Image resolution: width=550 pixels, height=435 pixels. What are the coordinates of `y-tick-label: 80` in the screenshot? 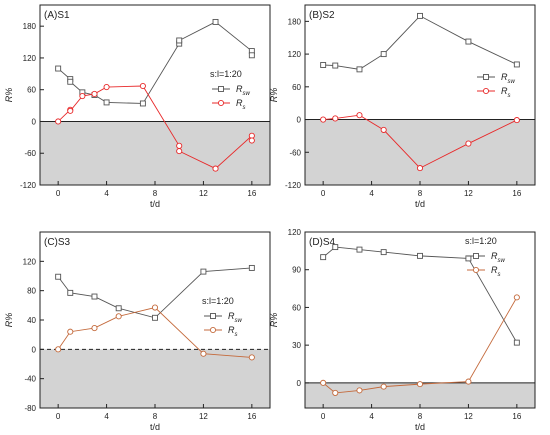 It's located at (31, 291).